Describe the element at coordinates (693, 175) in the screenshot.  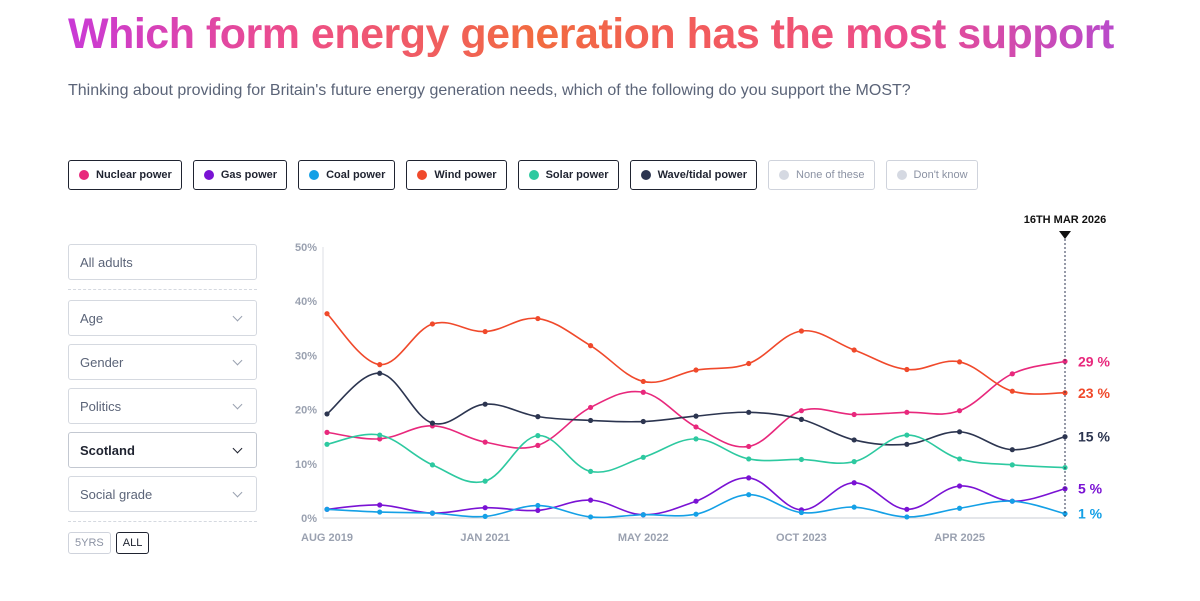
I see `legend-chip-wave-tidal: Wave/tidal power` at that location.